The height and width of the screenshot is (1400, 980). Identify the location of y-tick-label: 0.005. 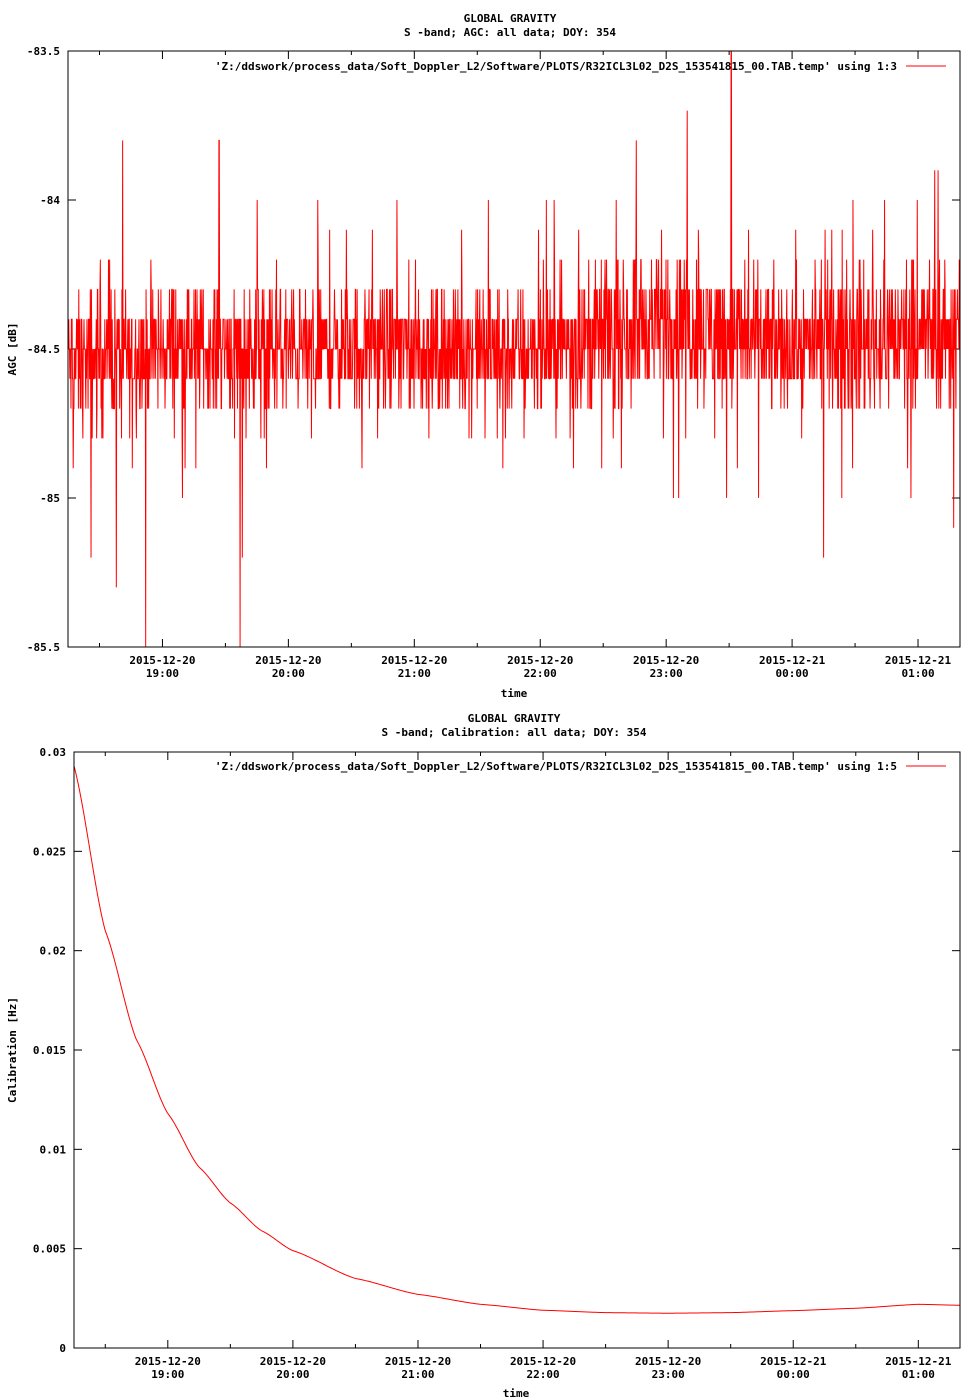
(49, 1249).